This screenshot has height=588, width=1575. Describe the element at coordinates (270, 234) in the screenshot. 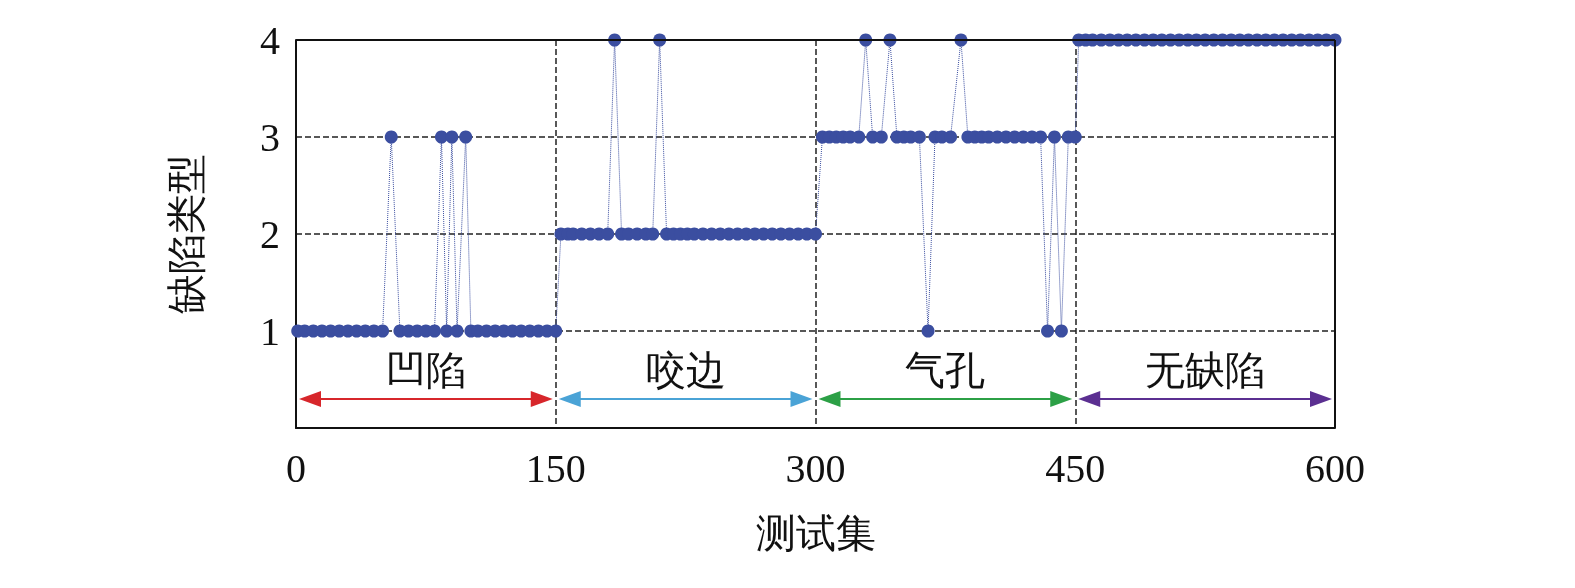

I see `y-tick-label: 2` at that location.